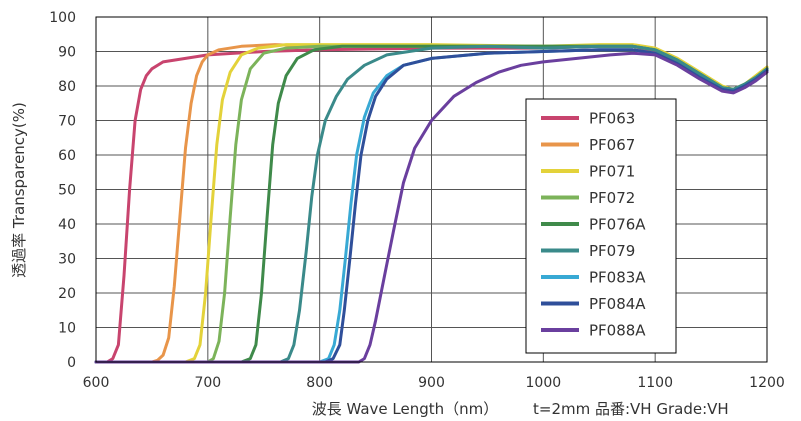 The image size is (801, 421). What do you see at coordinates (612, 251) in the screenshot?
I see `legend-label-pf079: PF079` at bounding box center [612, 251].